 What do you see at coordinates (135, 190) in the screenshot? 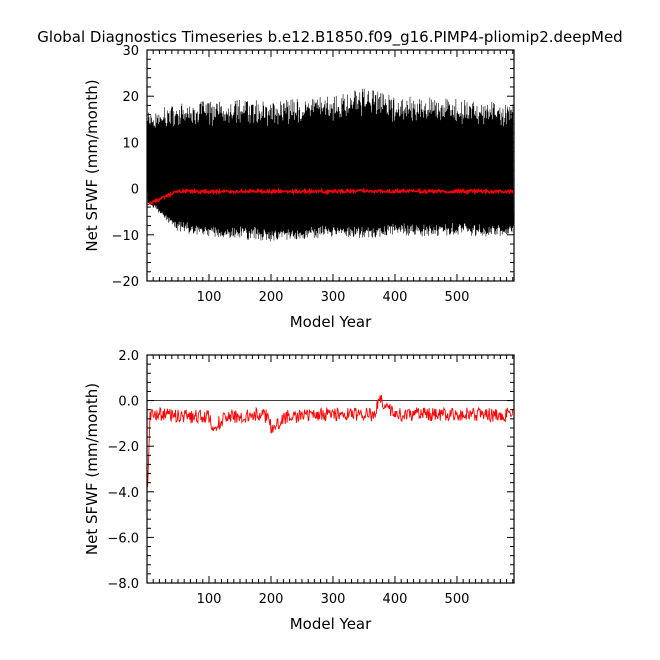
I see `y-tick-label: 0` at bounding box center [135, 190].